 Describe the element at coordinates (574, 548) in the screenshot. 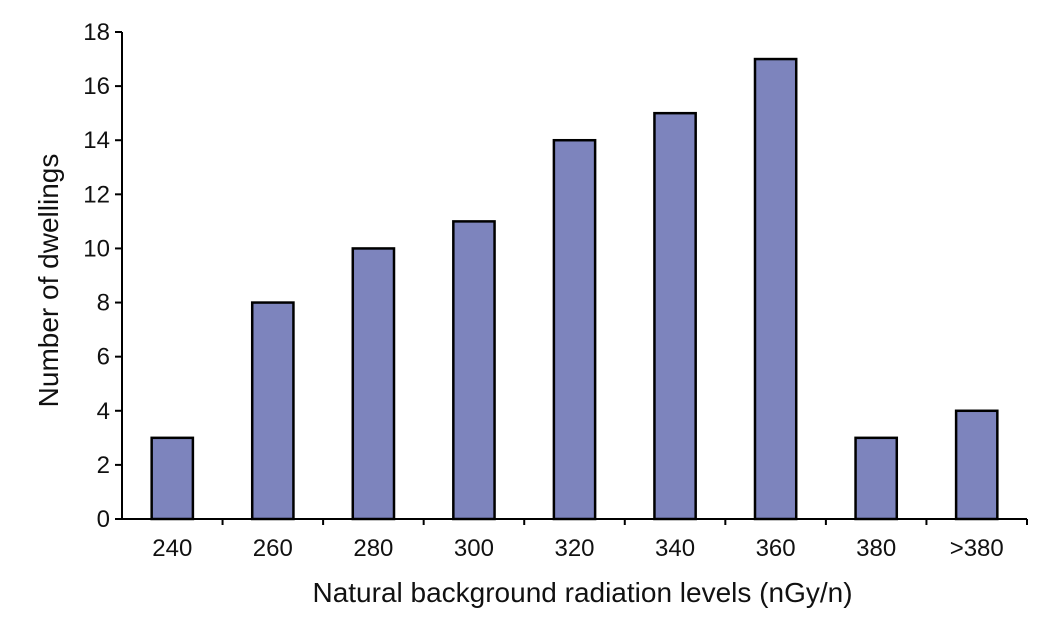

I see `x-tick-label: 320` at that location.